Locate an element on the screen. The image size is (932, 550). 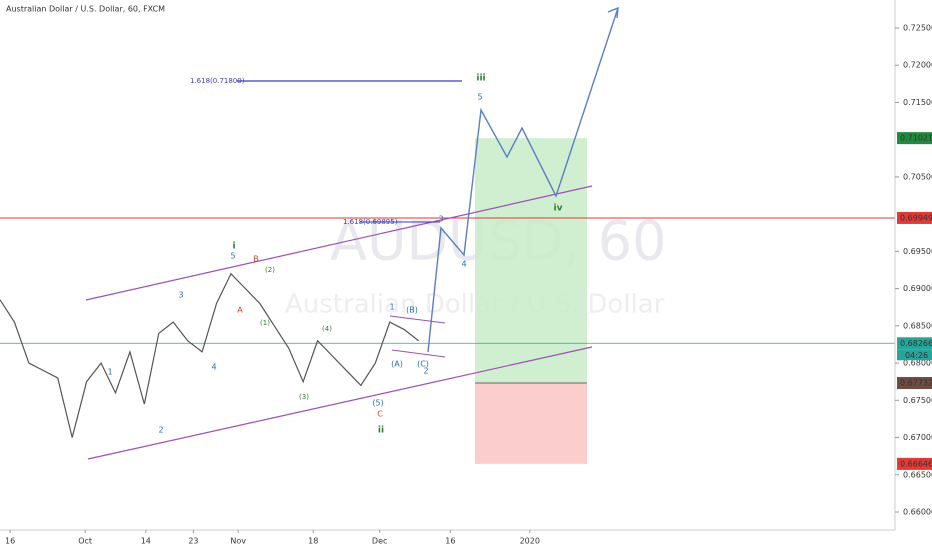
fib-label: 1.618(0.69895) is located at coordinates (370, 222).